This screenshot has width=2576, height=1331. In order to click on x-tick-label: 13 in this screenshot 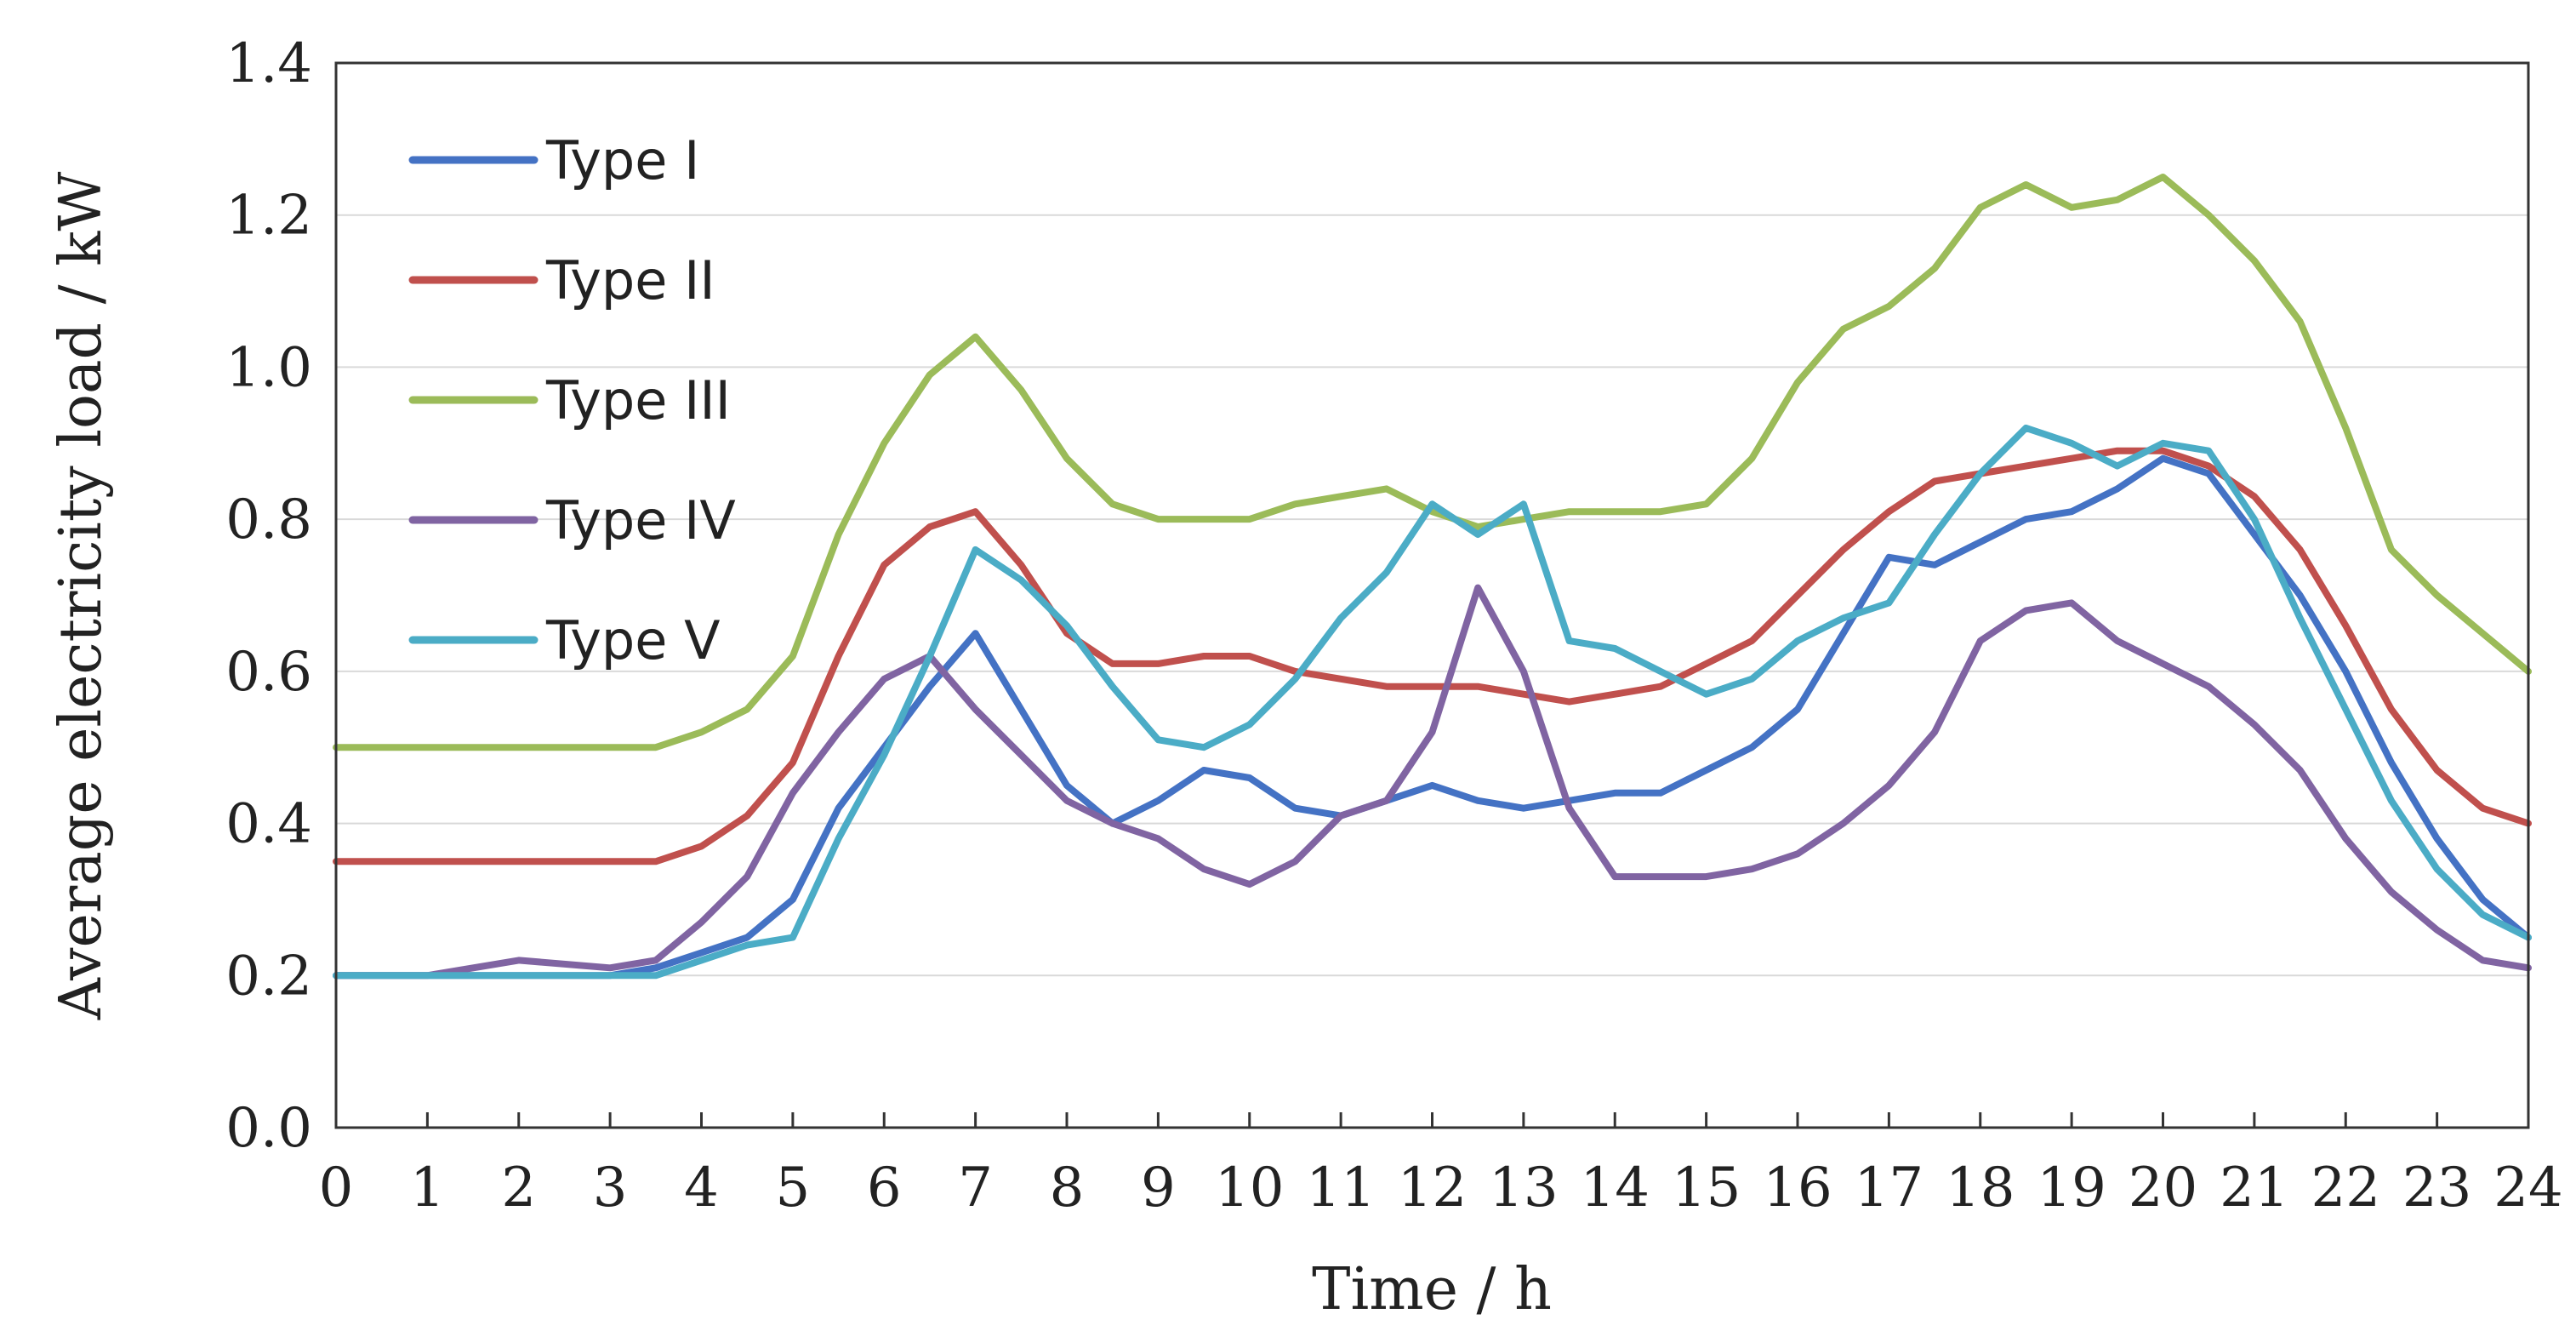, I will do `click(1524, 1188)`.